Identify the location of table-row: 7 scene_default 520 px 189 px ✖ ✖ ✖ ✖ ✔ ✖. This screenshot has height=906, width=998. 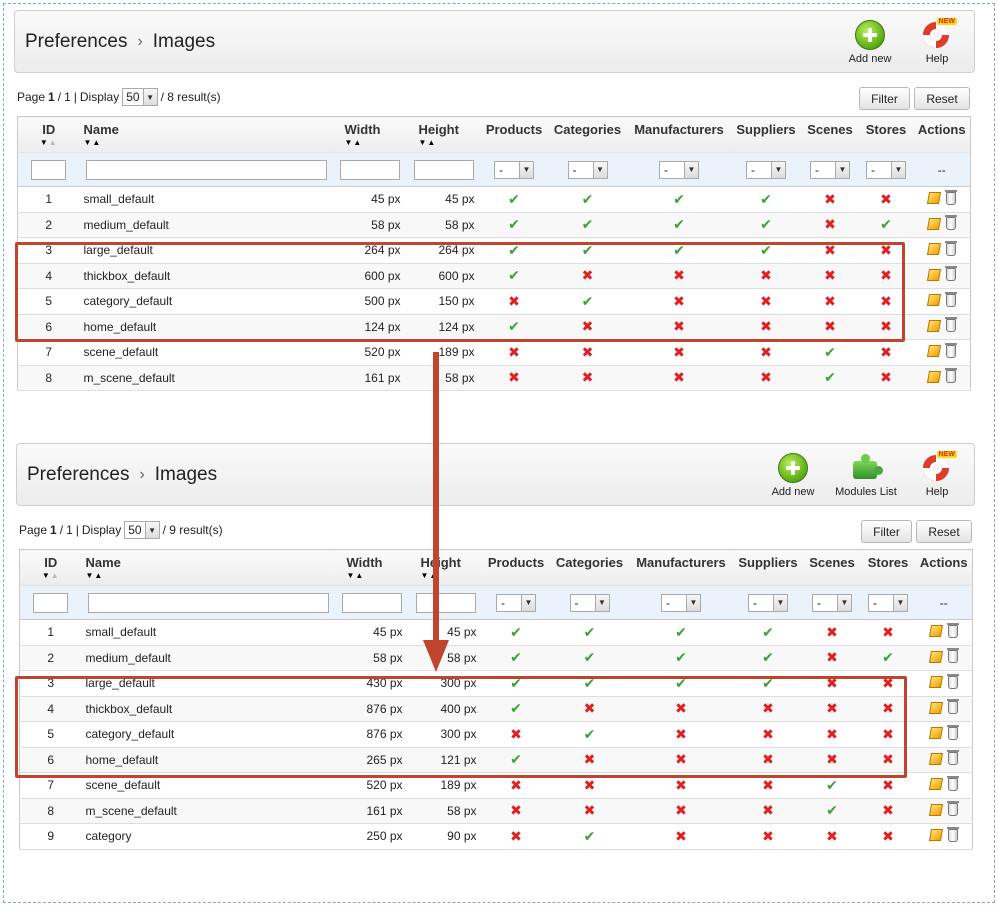
(496, 785).